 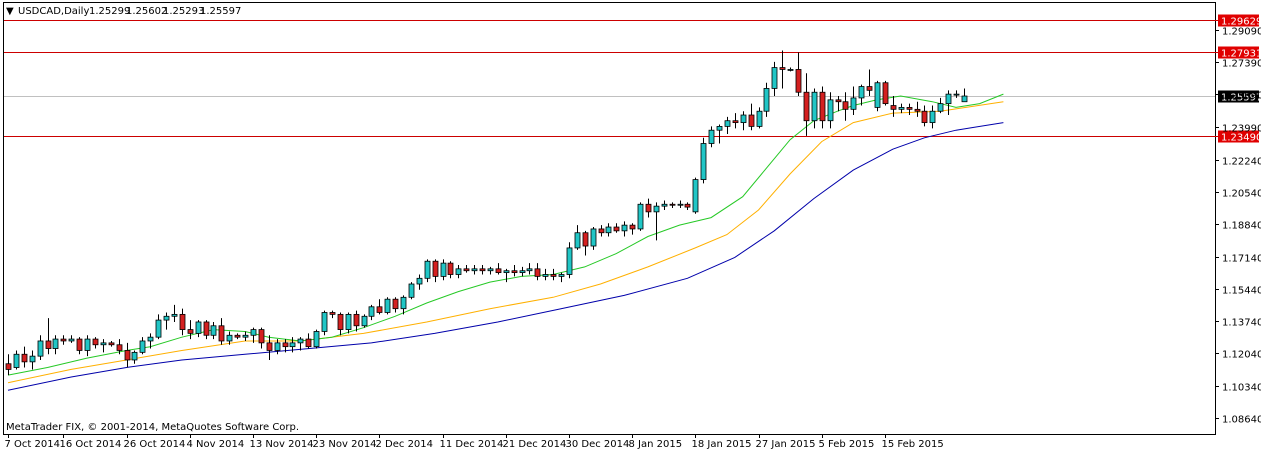 What do you see at coordinates (1241, 355) in the screenshot?
I see `y-tick-label: 1.12040` at bounding box center [1241, 355].